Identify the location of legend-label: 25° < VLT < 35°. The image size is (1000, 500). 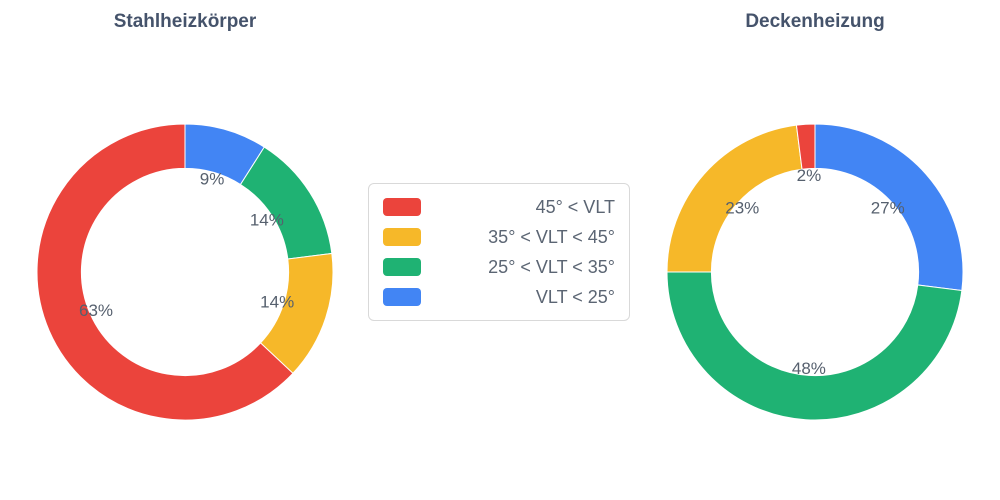
(551, 266).